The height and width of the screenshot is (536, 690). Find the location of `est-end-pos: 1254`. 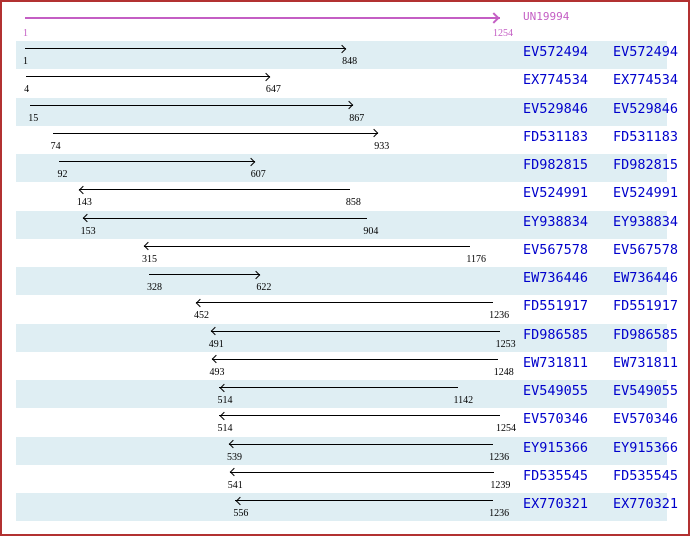

est-end-pos: 1254 is located at coordinates (506, 429).